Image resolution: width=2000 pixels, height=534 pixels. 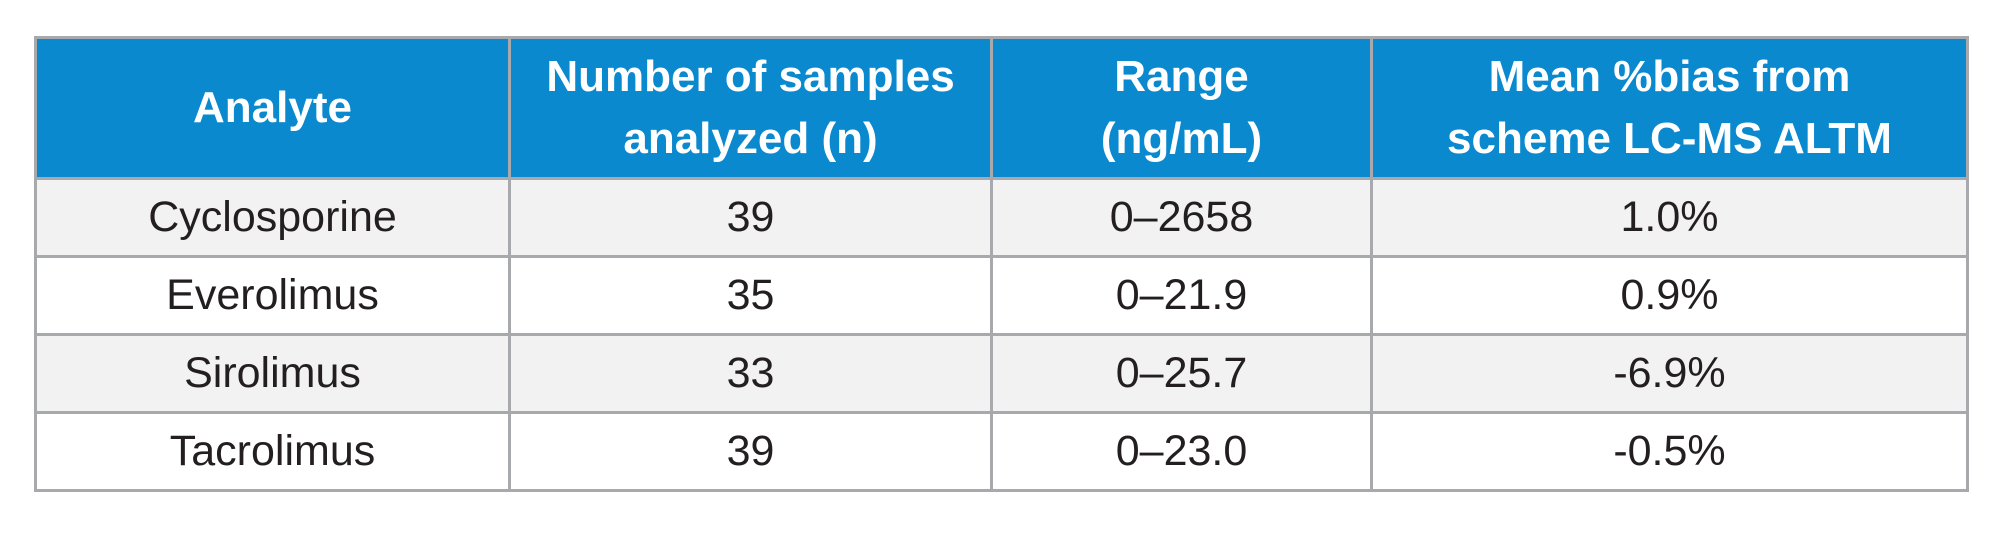 I want to click on header-range-line-2: (ng/mL), so click(x=1181, y=138).